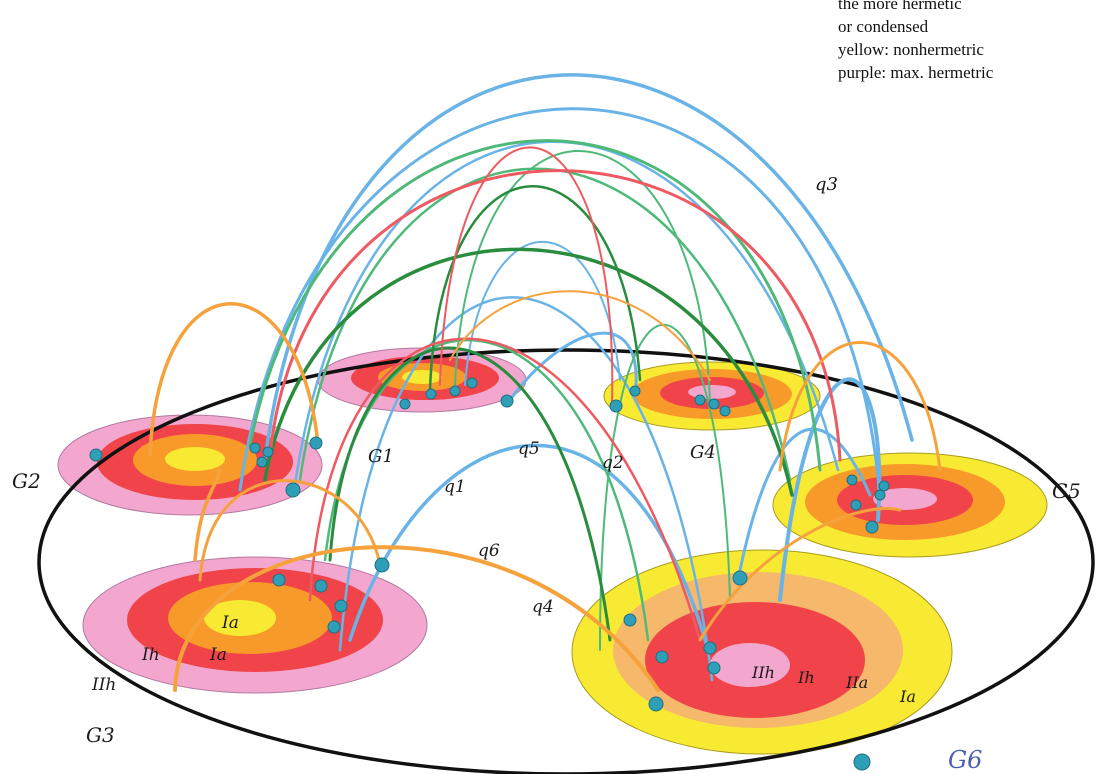  I want to click on label-q2: q2, so click(613, 463).